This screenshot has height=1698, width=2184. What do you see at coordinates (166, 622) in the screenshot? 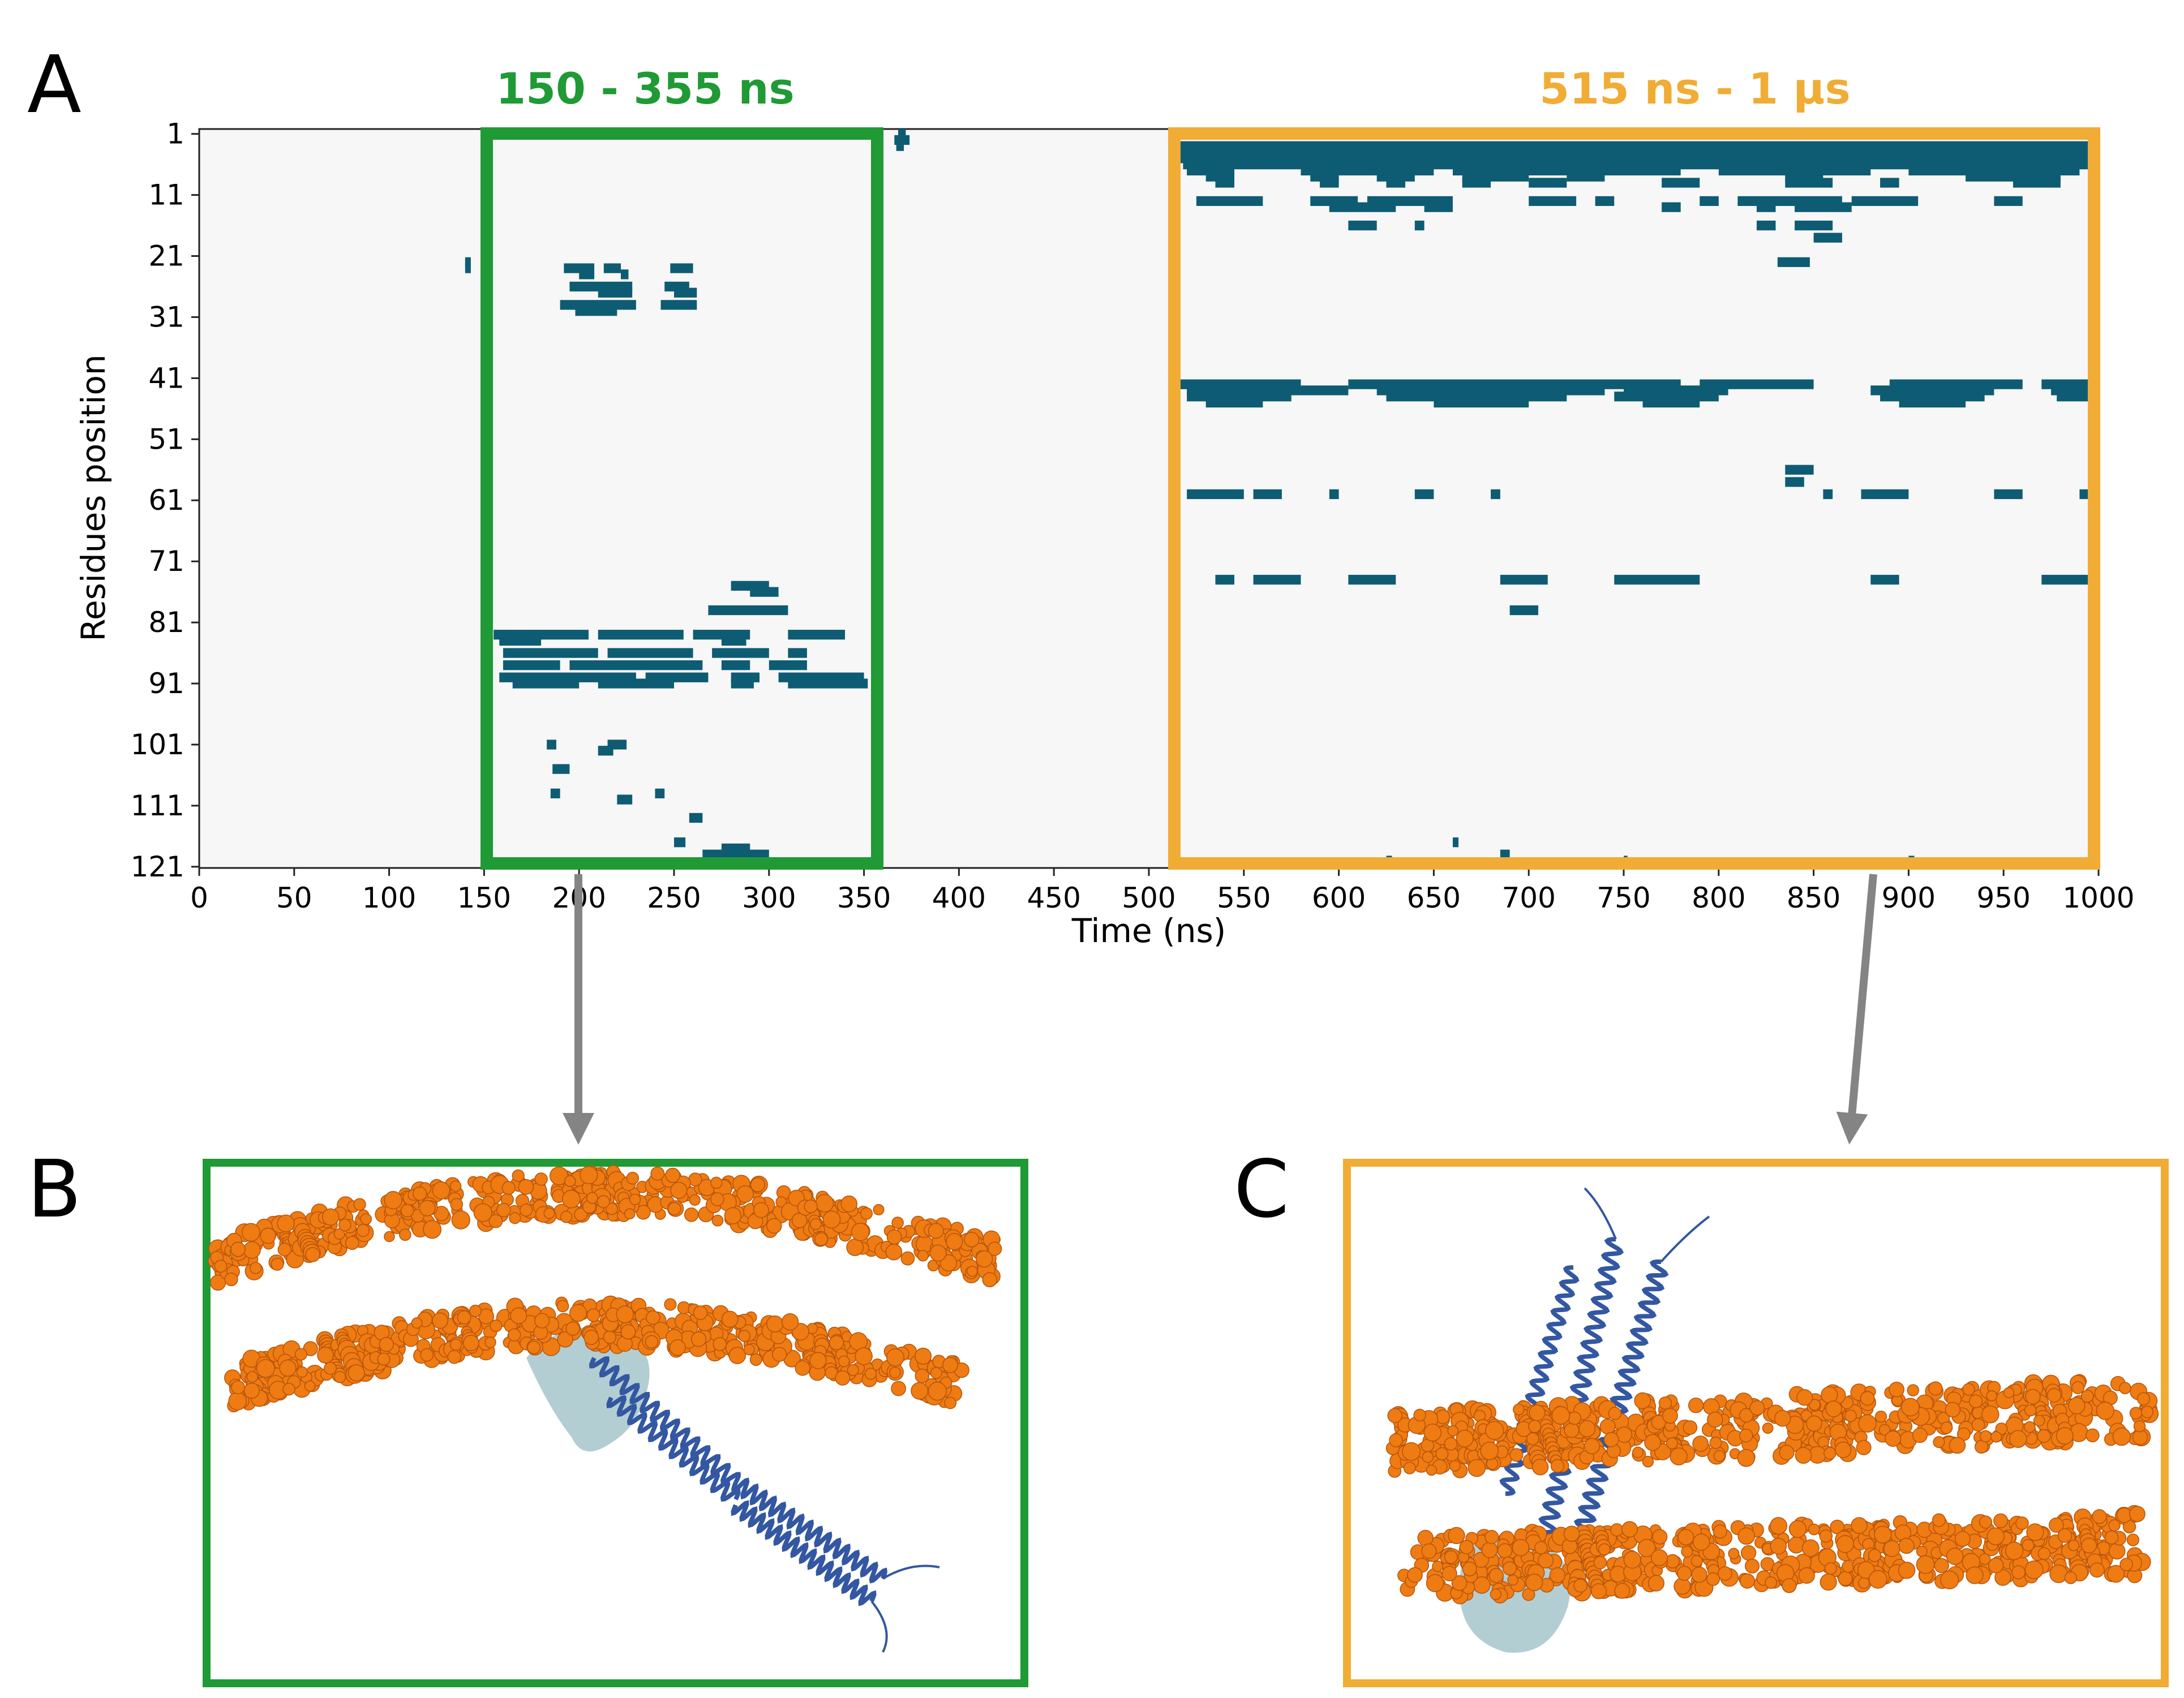
I see `y-tick-label: 81` at bounding box center [166, 622].